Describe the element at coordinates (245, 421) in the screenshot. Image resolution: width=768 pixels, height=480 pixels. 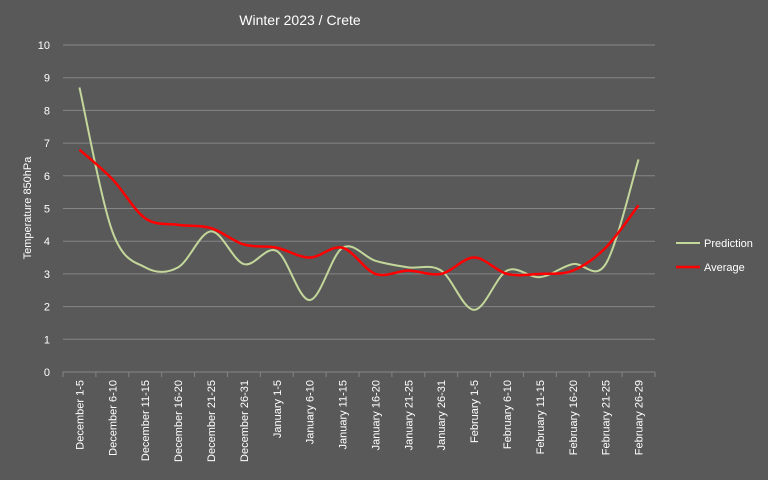
I see `x-tick-label: December 26-31` at that location.